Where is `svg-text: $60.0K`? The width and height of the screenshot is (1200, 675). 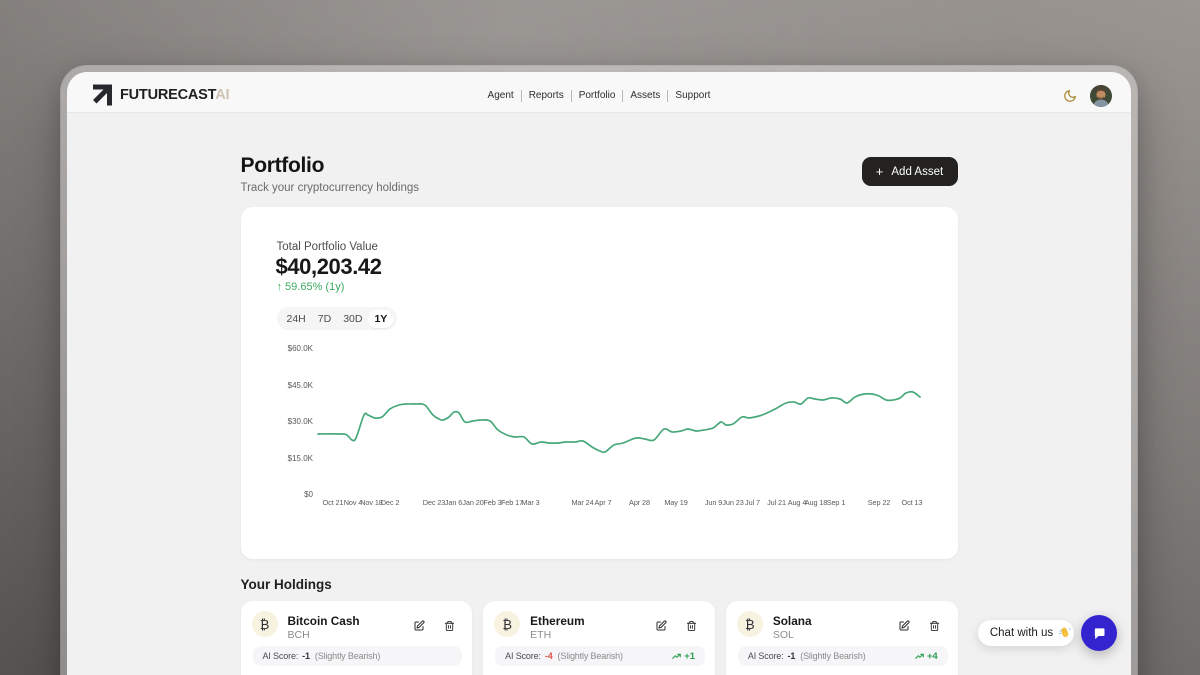 svg-text: $60.0K is located at coordinates (300, 348).